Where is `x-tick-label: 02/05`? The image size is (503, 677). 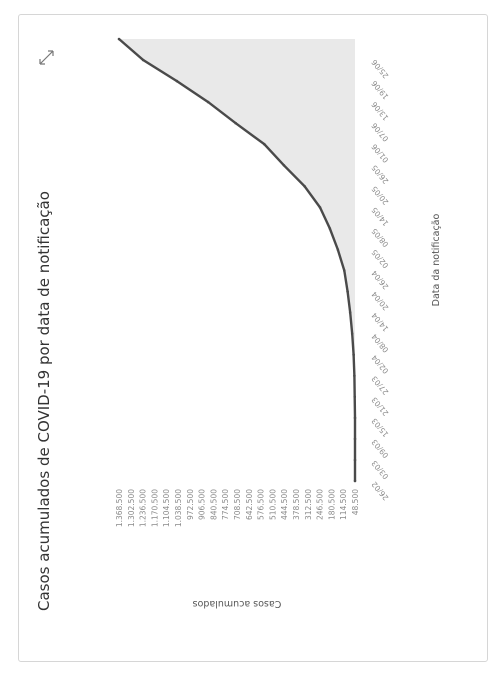
x-tick-label: 02/05 is located at coordinates (379, 258).